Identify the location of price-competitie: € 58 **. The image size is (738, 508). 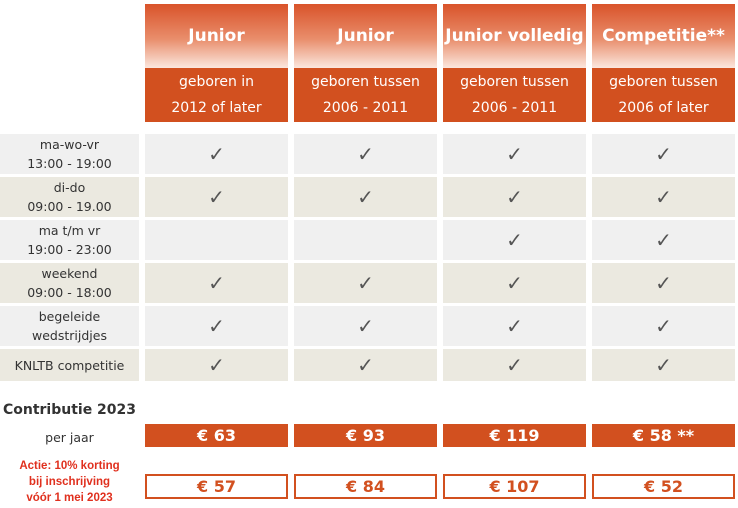
(663, 435).